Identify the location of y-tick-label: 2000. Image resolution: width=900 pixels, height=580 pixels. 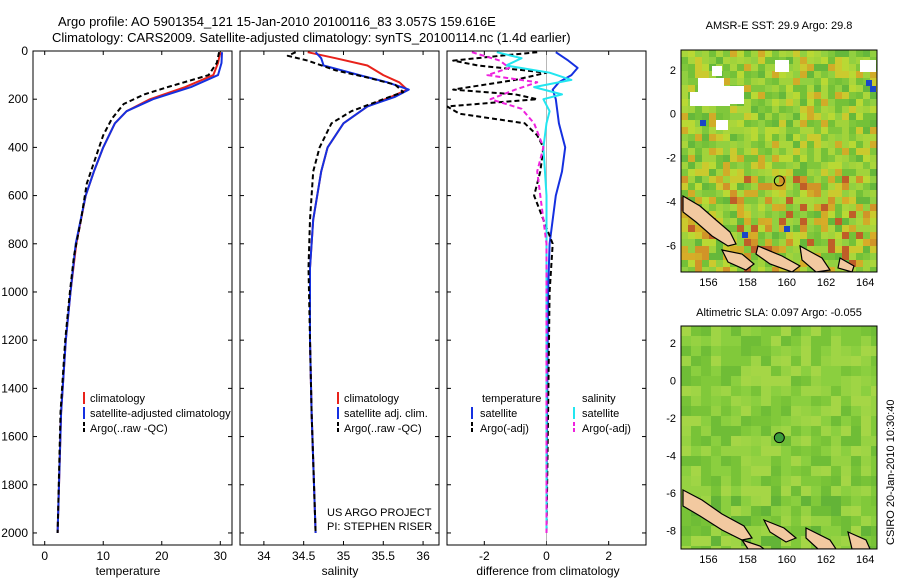
(14, 533).